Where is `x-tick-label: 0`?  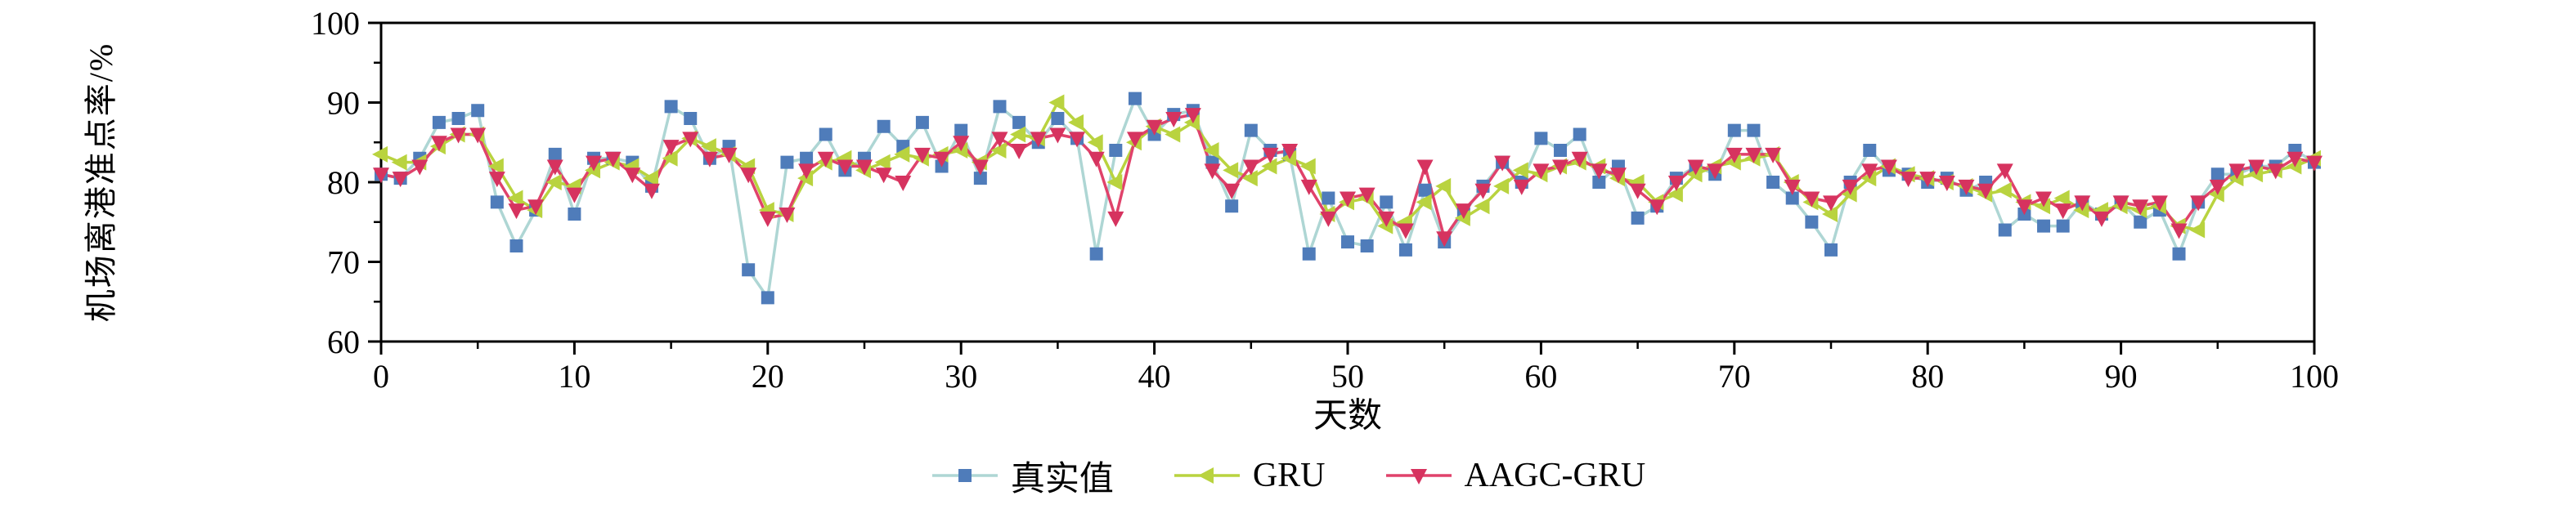
x-tick-label: 0 is located at coordinates (381, 376).